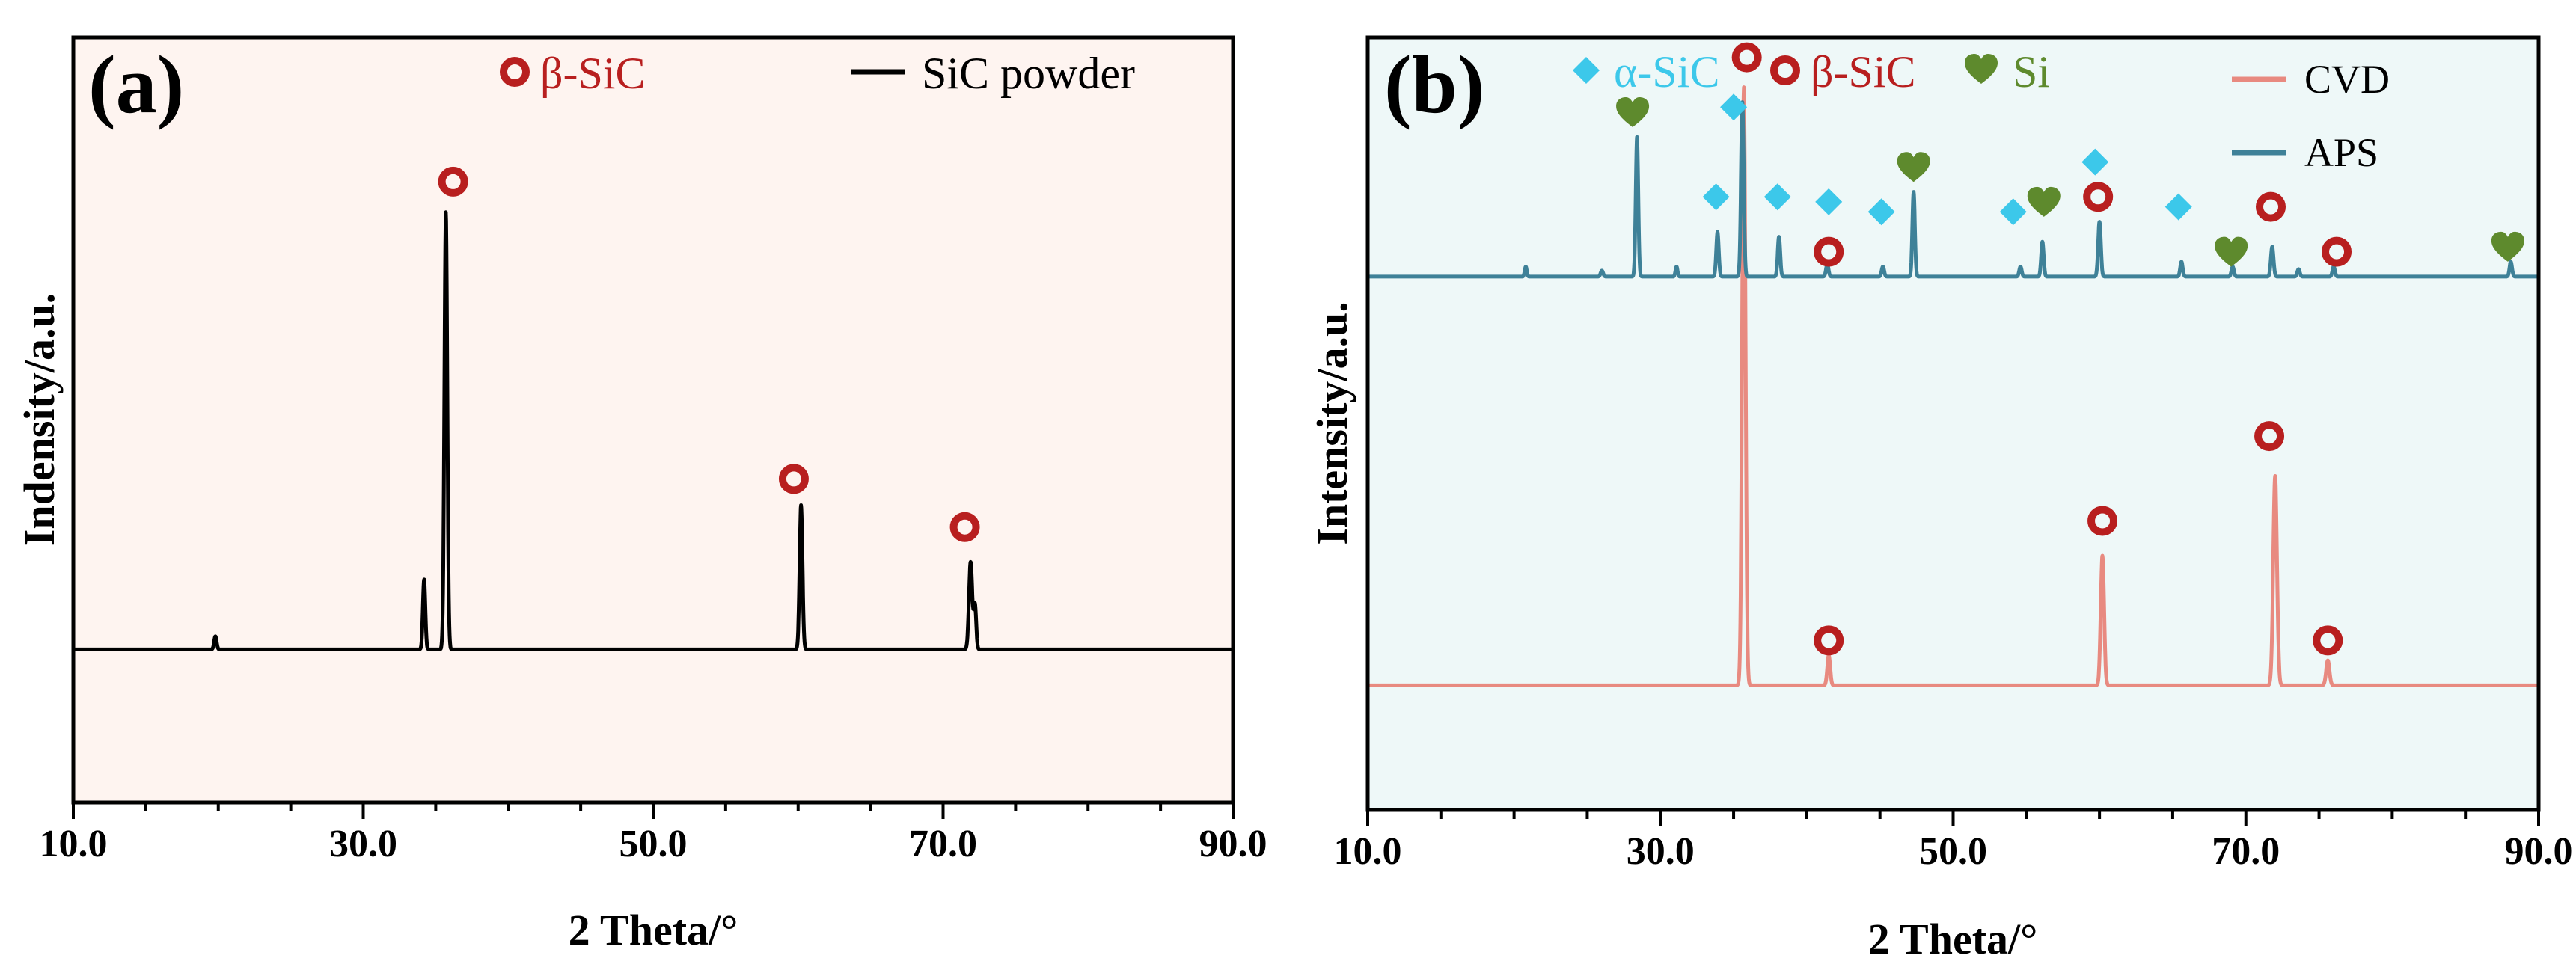  What do you see at coordinates (817, 73) in the screenshot?
I see `panel-a-legend: β-SiC SiC powder` at bounding box center [817, 73].